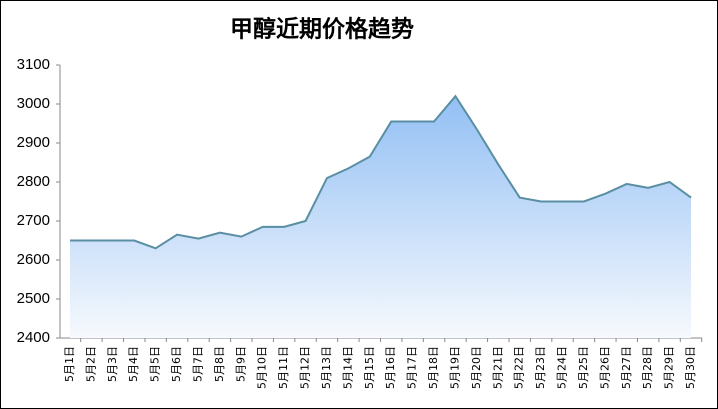 This screenshot has width=718, height=409. I want to click on x-tick-label: 5月9日, so click(240, 364).